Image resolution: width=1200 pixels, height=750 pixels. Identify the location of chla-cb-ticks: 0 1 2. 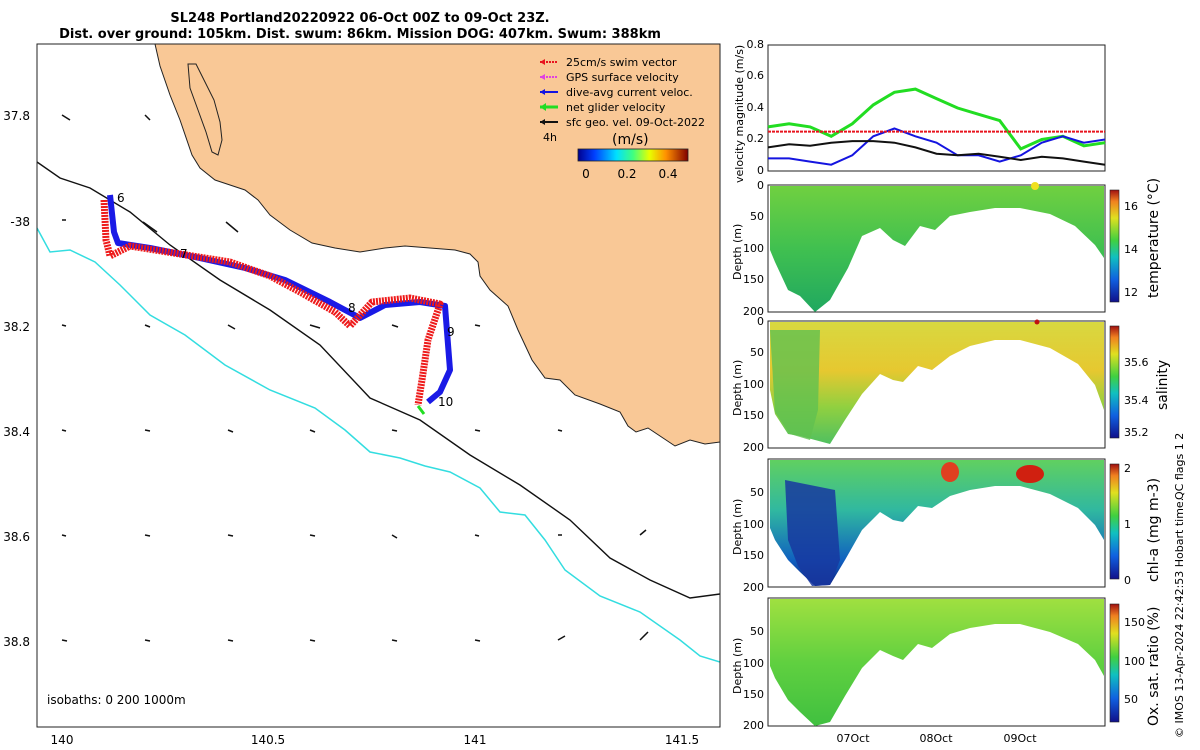
(1127, 524).